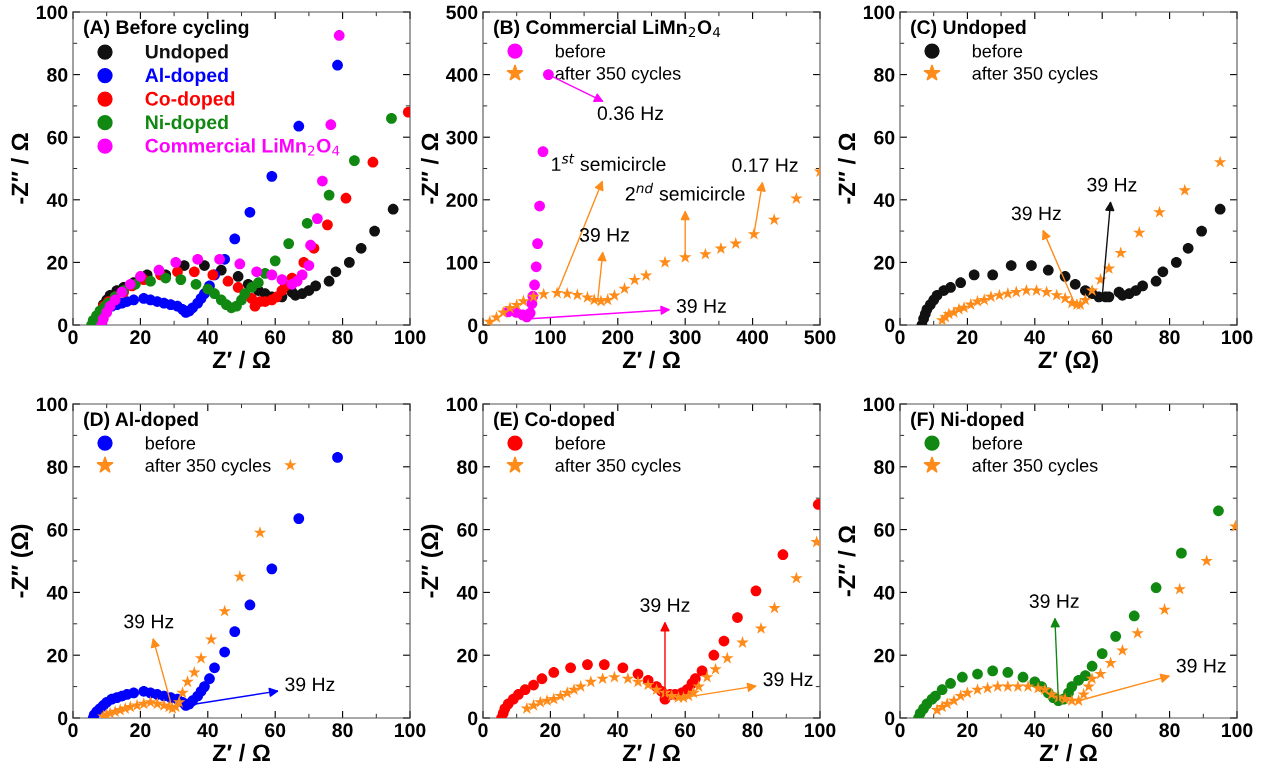 This screenshot has width=1268, height=773. What do you see at coordinates (967, 420) in the screenshot?
I see `chart-title: (F) Ni-doped` at bounding box center [967, 420].